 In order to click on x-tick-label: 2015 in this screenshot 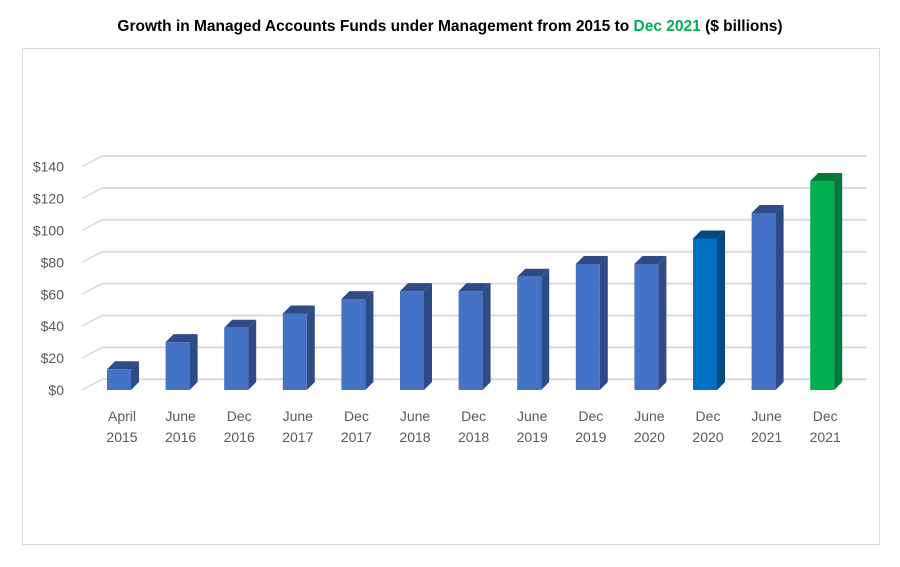, I will do `click(121, 437)`.